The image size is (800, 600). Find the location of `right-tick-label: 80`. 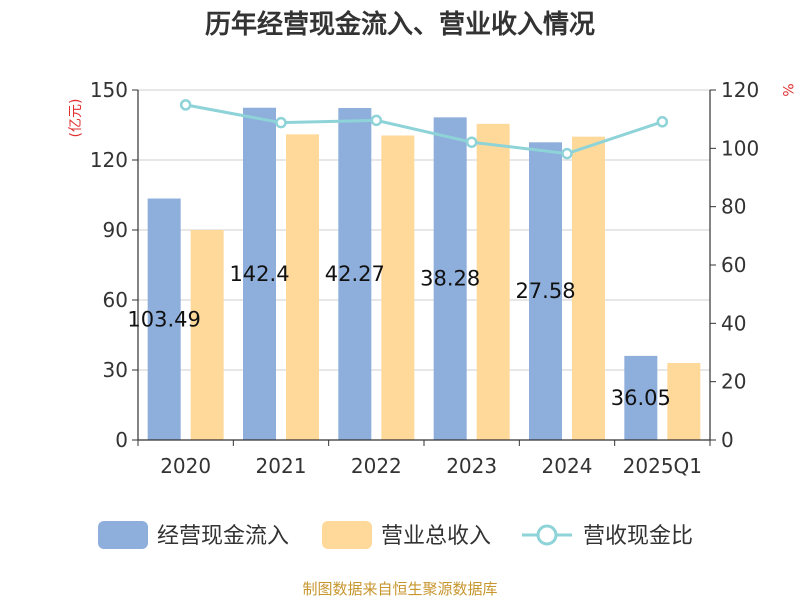

right-tick-label: 80 is located at coordinates (733, 207).